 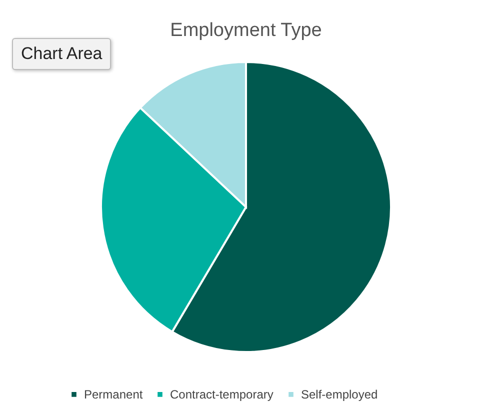 I want to click on chart-title: Employment Type, so click(x=246, y=30).